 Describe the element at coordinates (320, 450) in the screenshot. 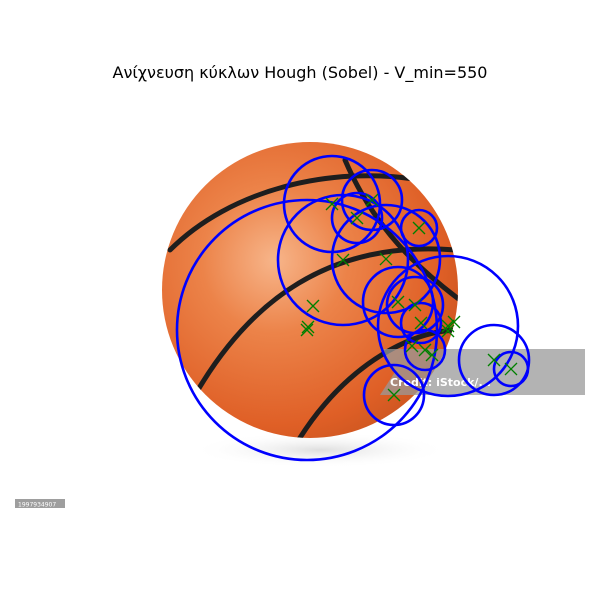

I see `ball-shadow` at that location.